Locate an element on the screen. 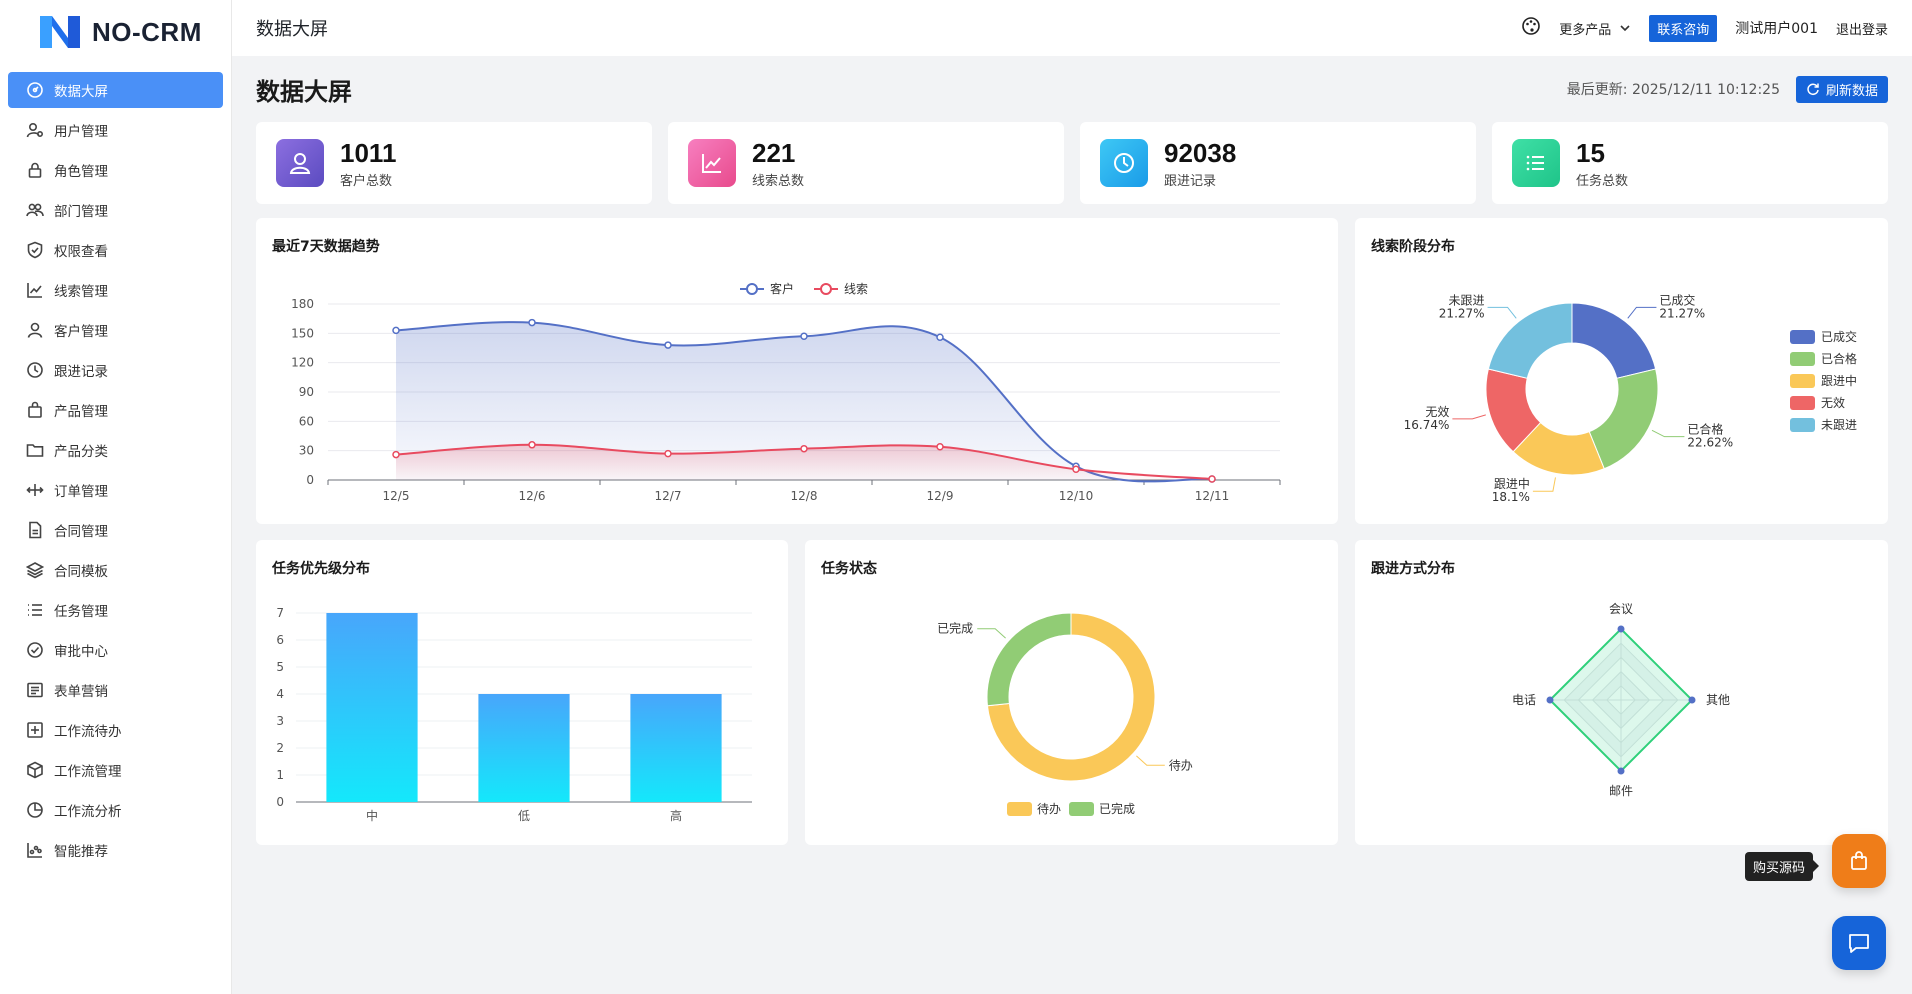  sidebar-item-6: 客户管理 is located at coordinates (115, 330).